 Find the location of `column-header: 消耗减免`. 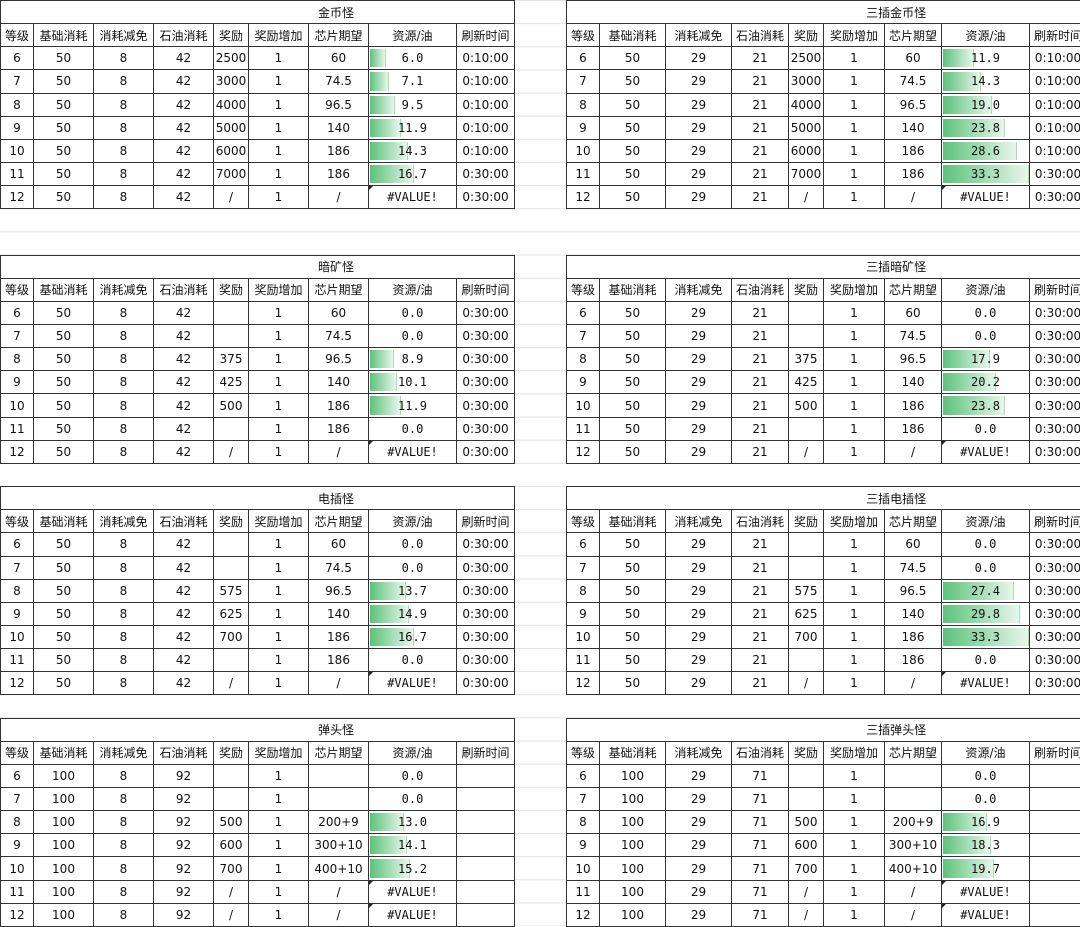

column-header: 消耗减免 is located at coordinates (124, 35).